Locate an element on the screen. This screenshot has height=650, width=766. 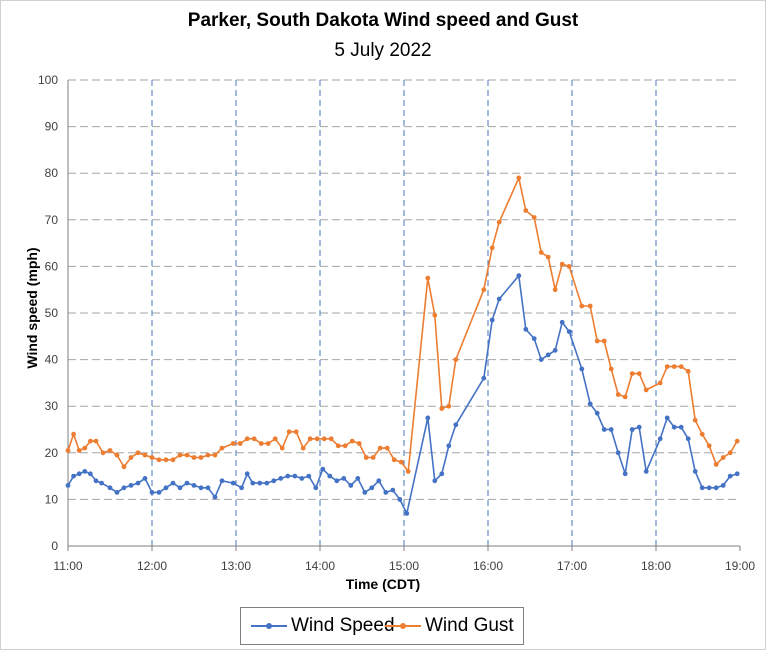
y-tick-label: 50 is located at coordinates (52, 313).